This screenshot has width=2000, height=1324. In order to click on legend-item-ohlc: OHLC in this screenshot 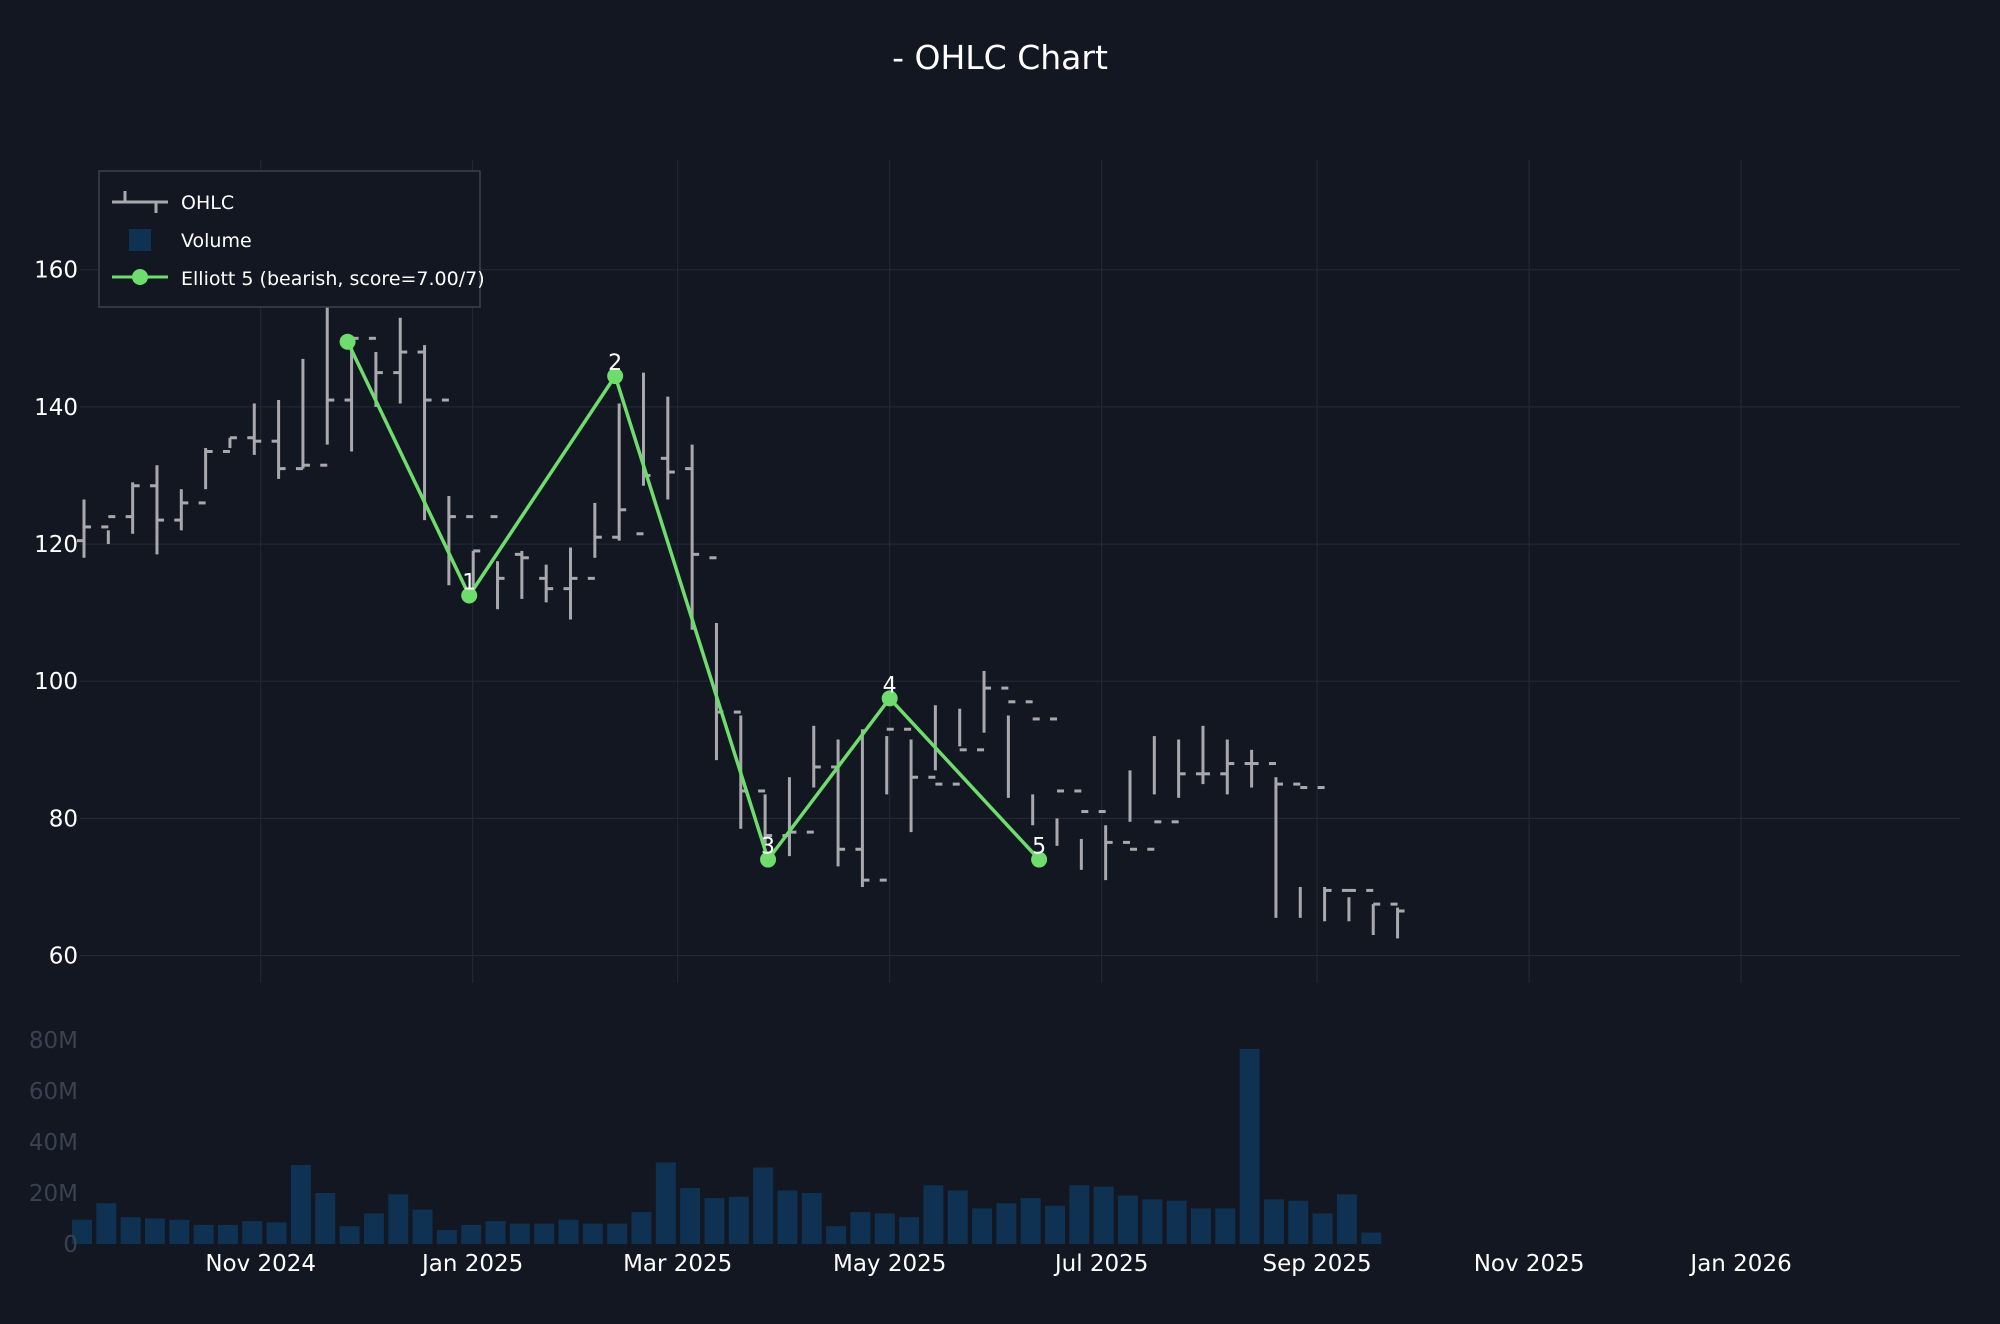, I will do `click(173, 202)`.